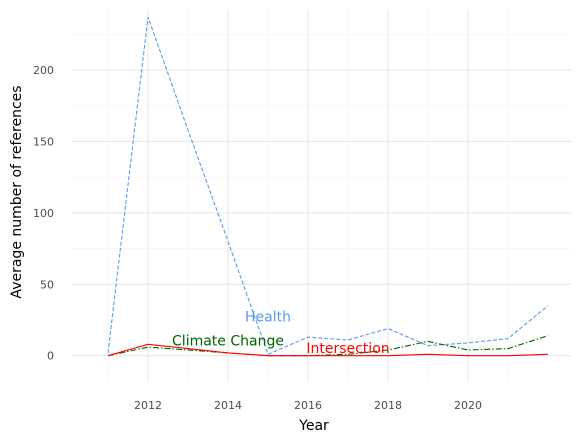 The height and width of the screenshot is (443, 580). I want to click on y-tick-label: 200, so click(43, 70).